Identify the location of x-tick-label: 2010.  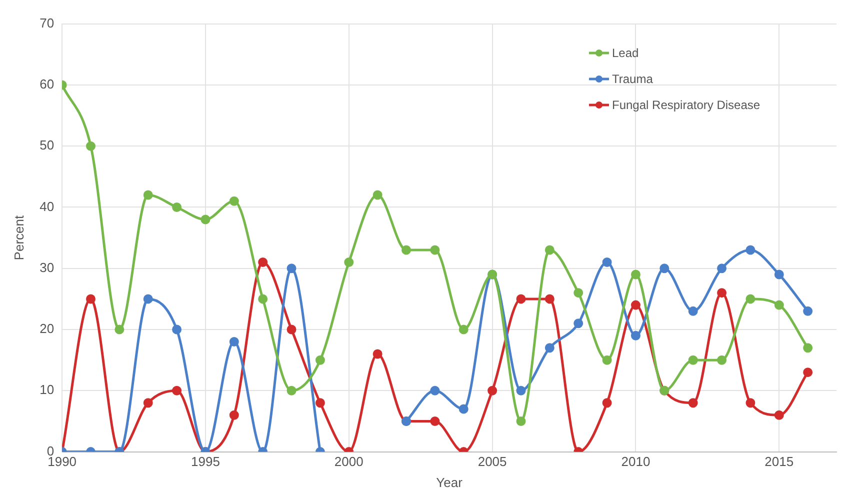
(635, 462).